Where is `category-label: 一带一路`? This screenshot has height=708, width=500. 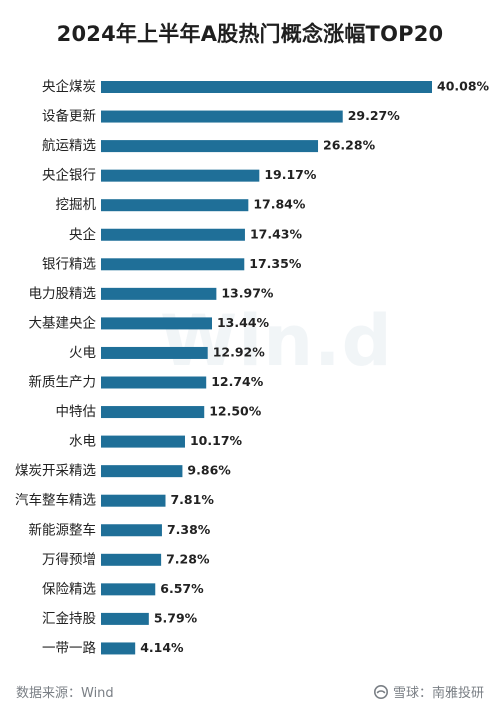 category-label: 一带一路 is located at coordinates (69, 648).